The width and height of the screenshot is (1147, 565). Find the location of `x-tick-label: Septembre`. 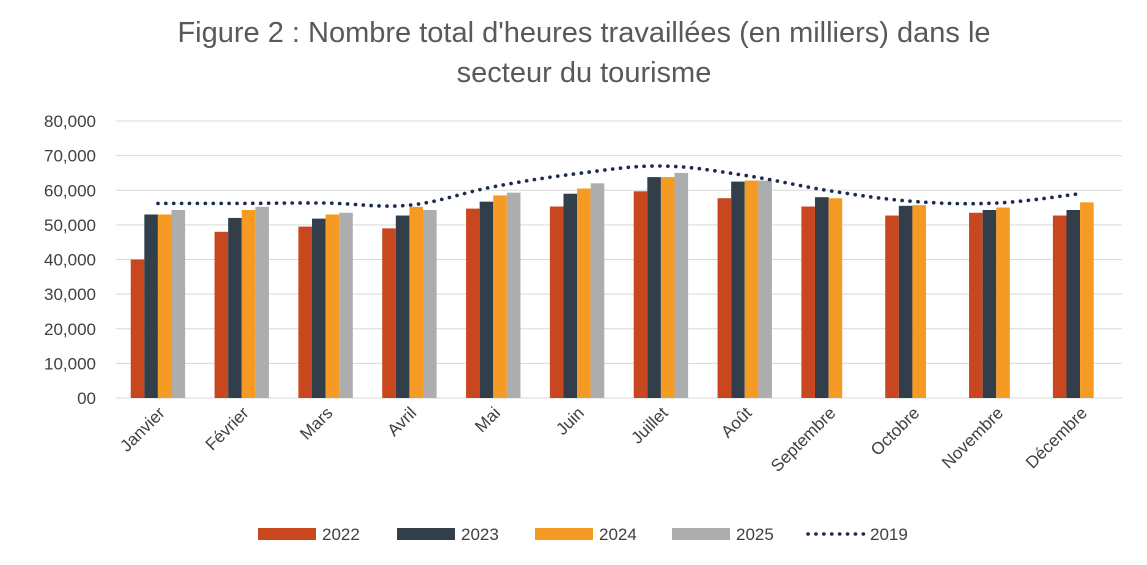

x-tick-label: Septembre is located at coordinates (803, 439).